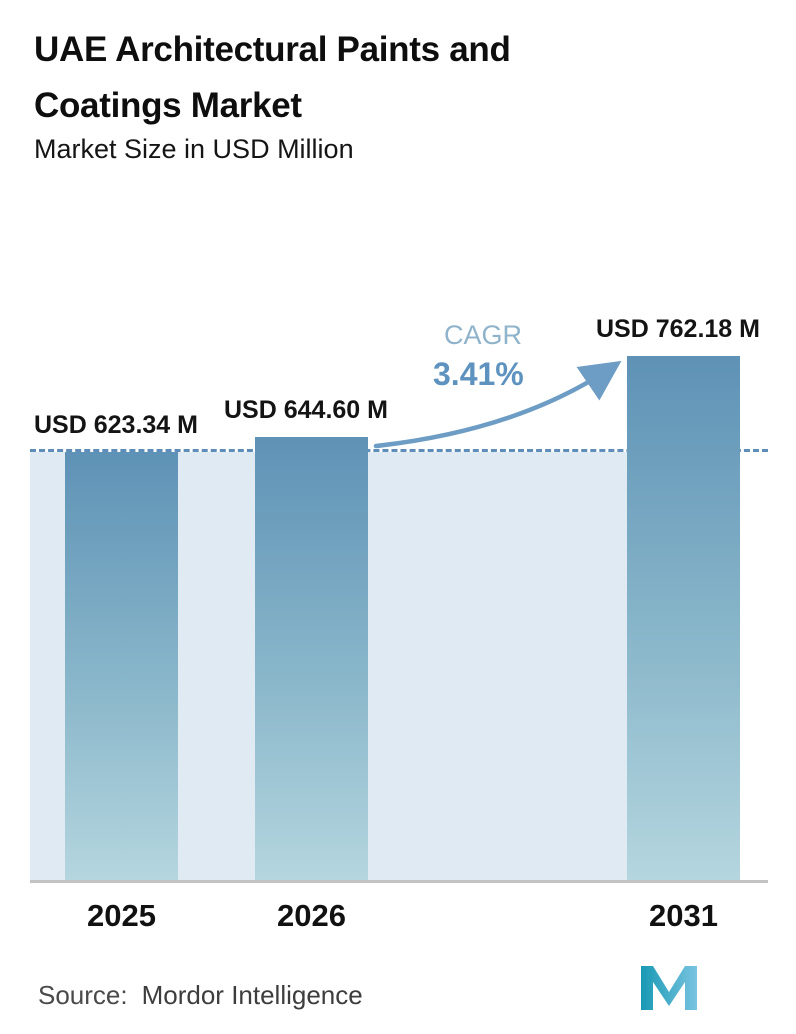 This screenshot has width=796, height=1034. I want to click on source-value: Mordor Intelligence, so click(252, 995).